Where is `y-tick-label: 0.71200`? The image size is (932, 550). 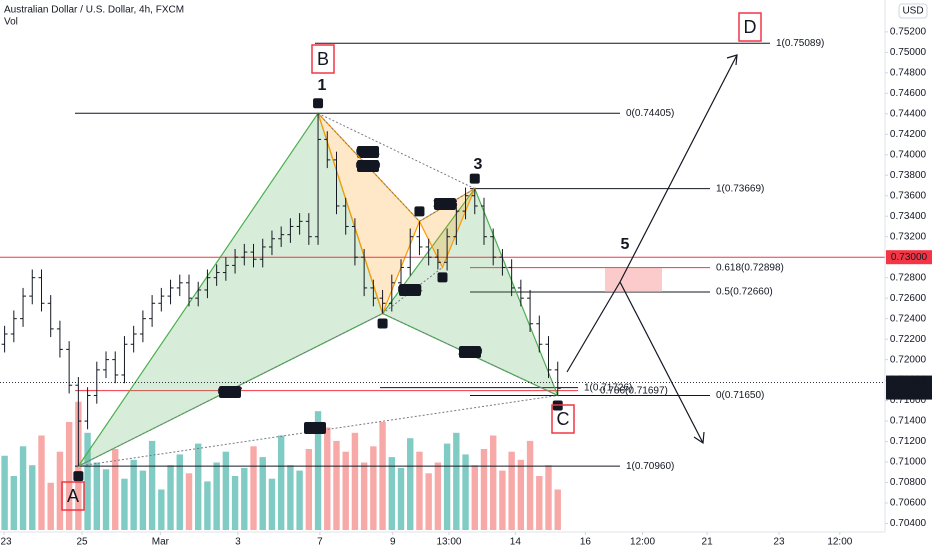
y-tick-label: 0.71200 is located at coordinates (908, 441).